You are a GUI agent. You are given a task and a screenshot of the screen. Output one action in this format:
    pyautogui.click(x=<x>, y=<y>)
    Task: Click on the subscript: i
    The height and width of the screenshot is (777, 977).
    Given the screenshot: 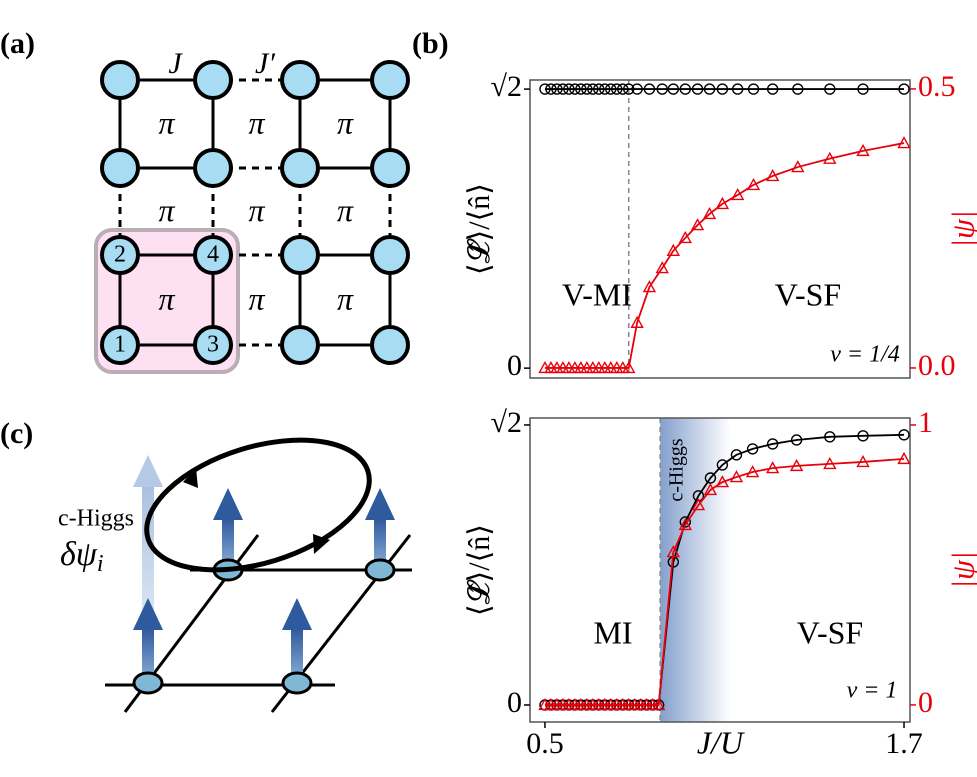 What is the action you would take?
    pyautogui.click(x=100, y=564)
    